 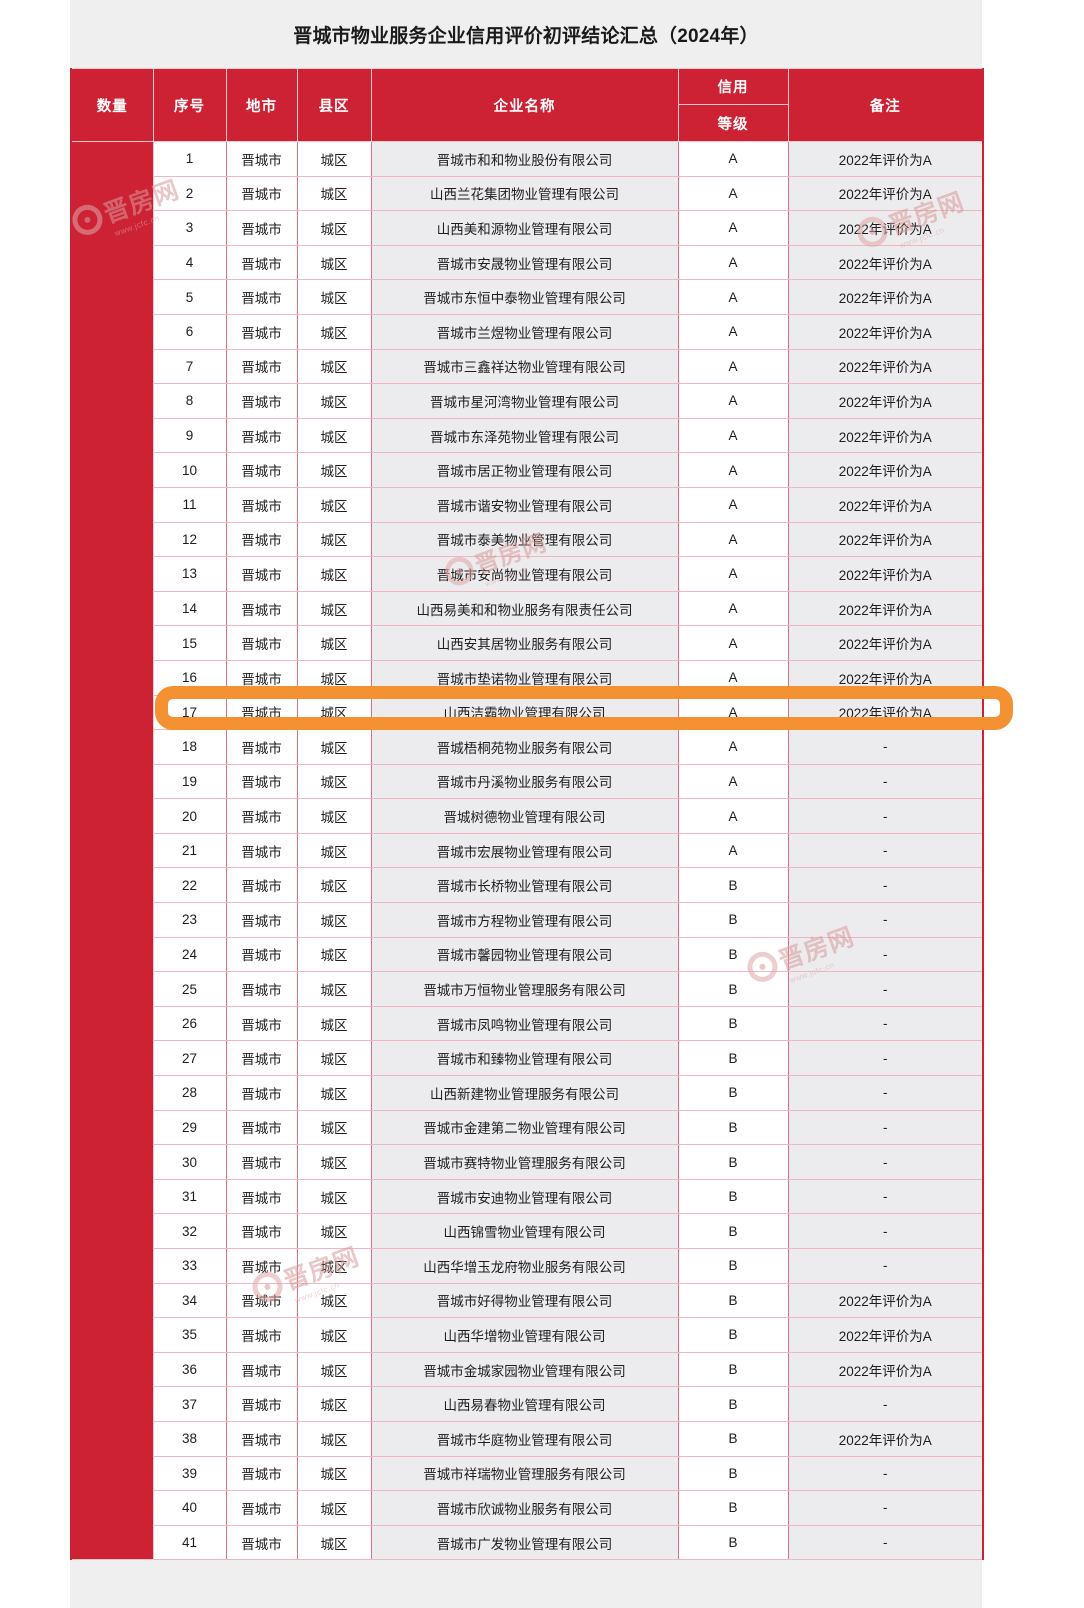 What do you see at coordinates (524, 1508) in the screenshot?
I see `cell-company-name: 晋城市欣诚物业服务有限公司` at bounding box center [524, 1508].